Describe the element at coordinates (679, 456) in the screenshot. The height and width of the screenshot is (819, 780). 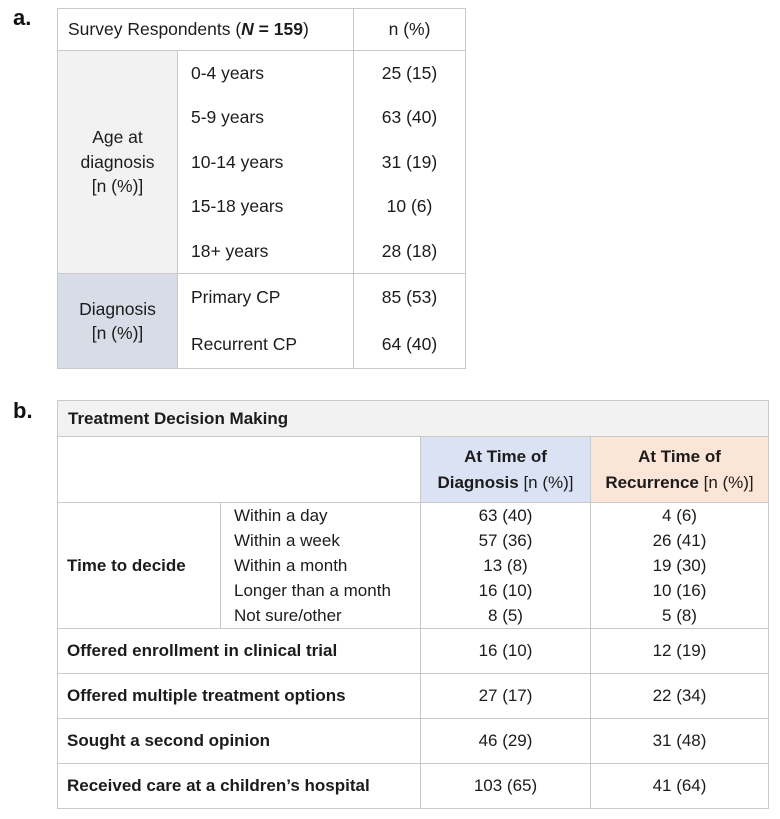
I see `recurrence-header-line1: At Time of` at that location.